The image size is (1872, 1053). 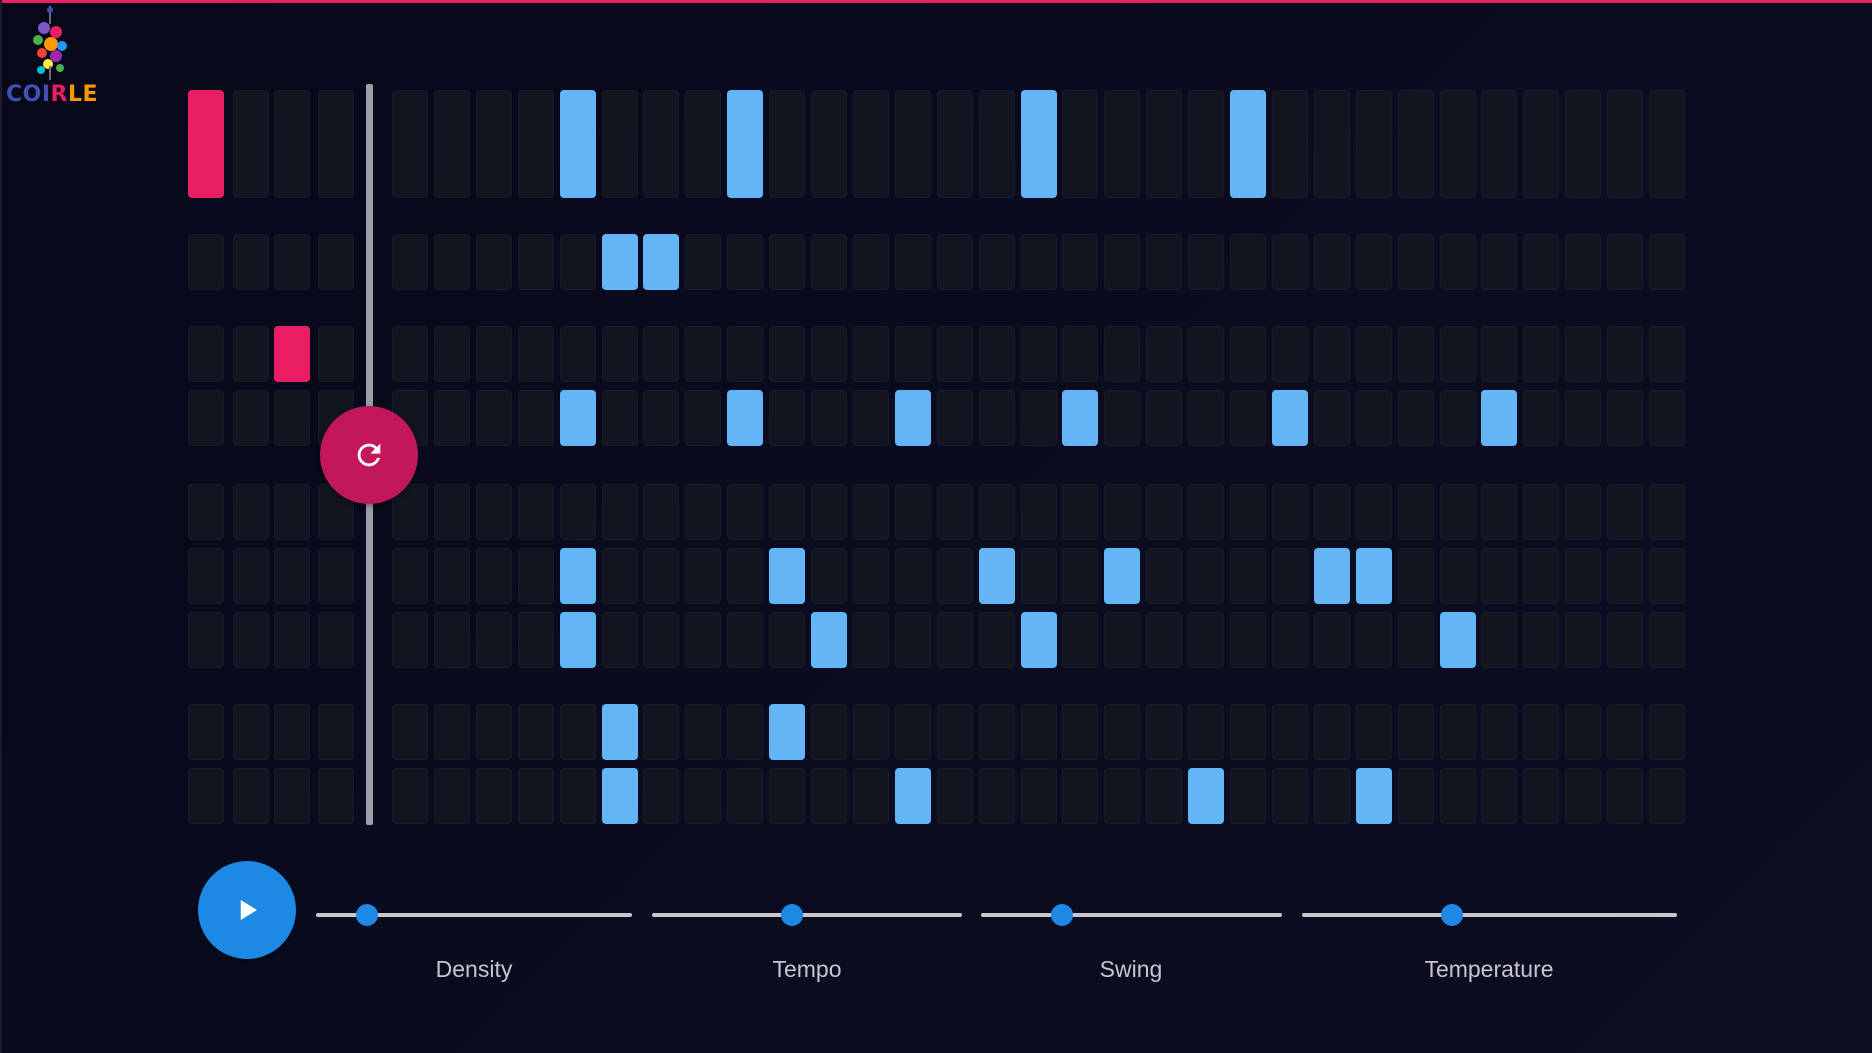 I want to click on swing-slider-track, so click(x=1131, y=915).